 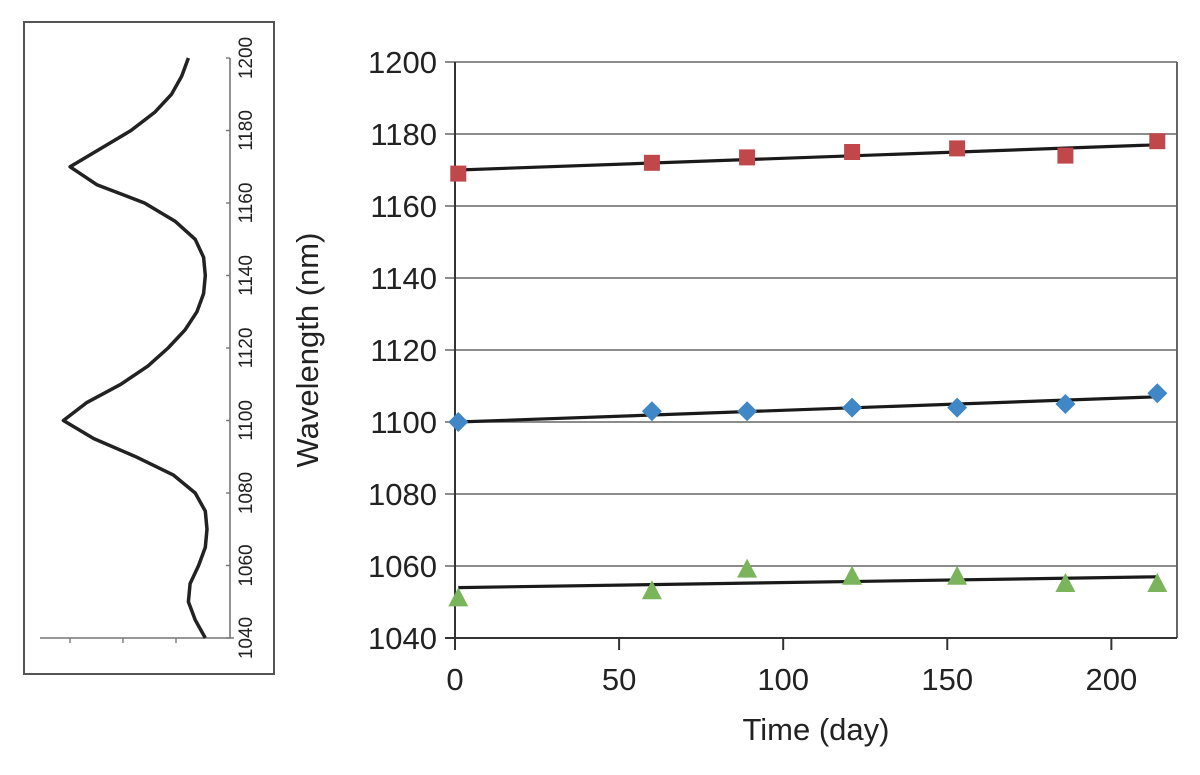 What do you see at coordinates (402, 638) in the screenshot?
I see `y-tick-label: 1040` at bounding box center [402, 638].